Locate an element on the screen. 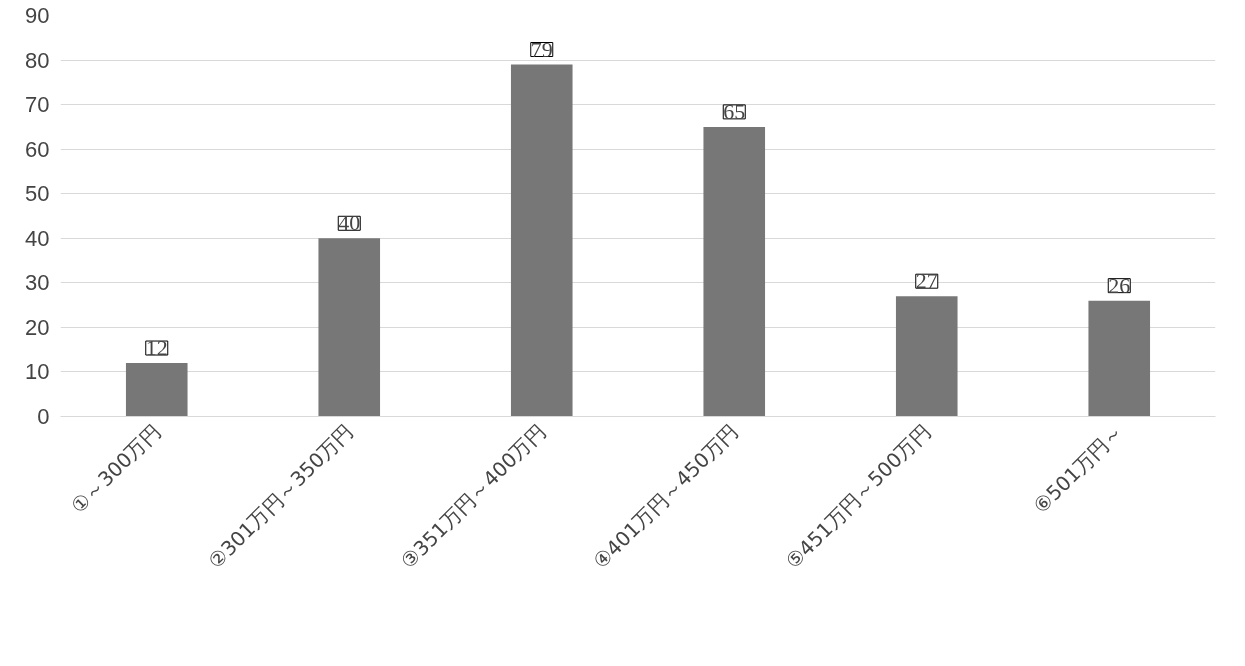 Image resolution: width=1245 pixels, height=666 pixels. data-label: 27 is located at coordinates (926, 281).